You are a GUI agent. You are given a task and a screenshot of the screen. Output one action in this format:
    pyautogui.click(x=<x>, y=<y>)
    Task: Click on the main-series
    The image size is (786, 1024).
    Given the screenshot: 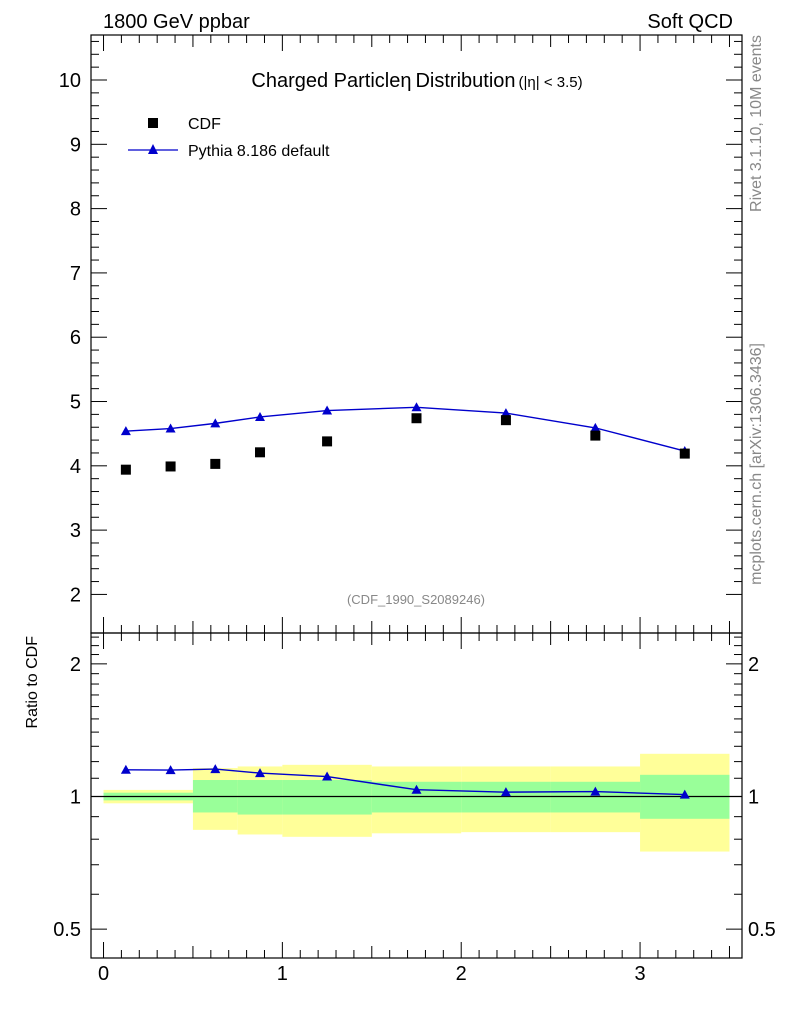 What is the action you would take?
    pyautogui.click(x=405, y=438)
    